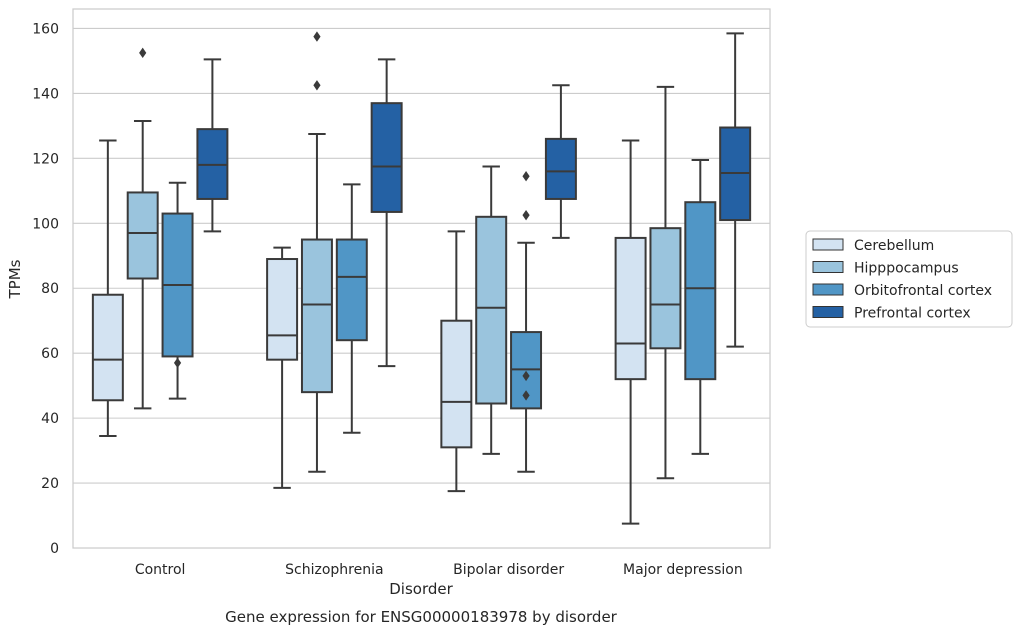  I want to click on y-tick-label: 80, so click(50, 289).